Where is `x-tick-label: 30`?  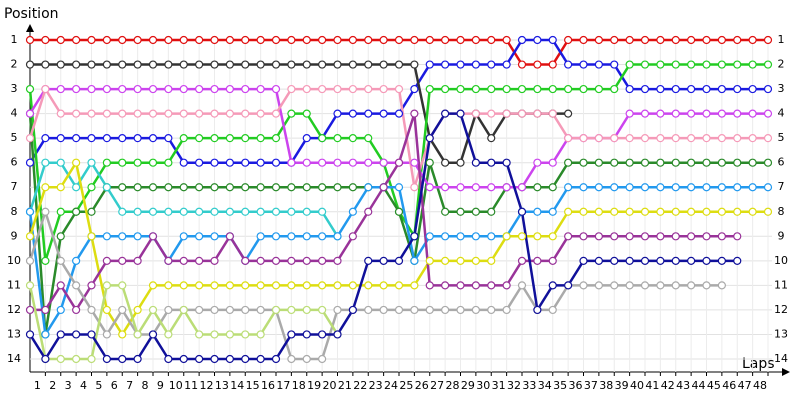
x-tick-label: 30 is located at coordinates (483, 385).